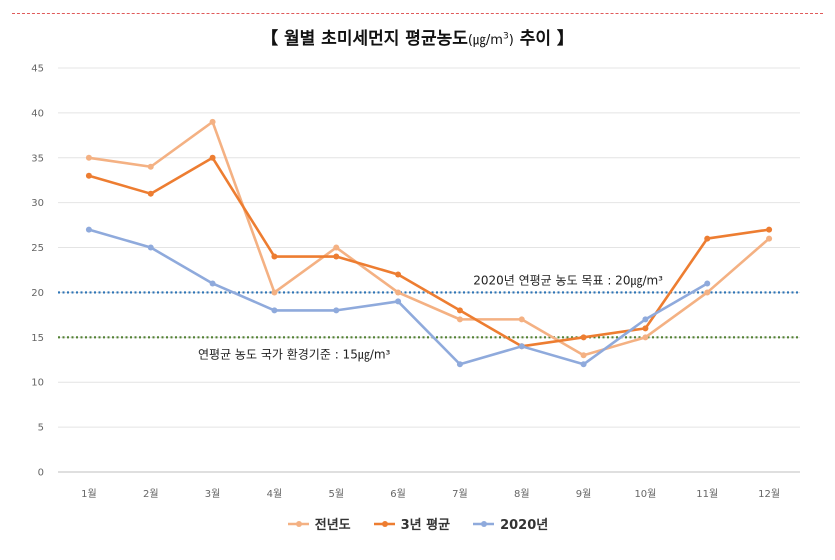 Image resolution: width=835 pixels, height=560 pixels. Describe the element at coordinates (707, 494) in the screenshot. I see `x-tick-label: 11월` at that location.